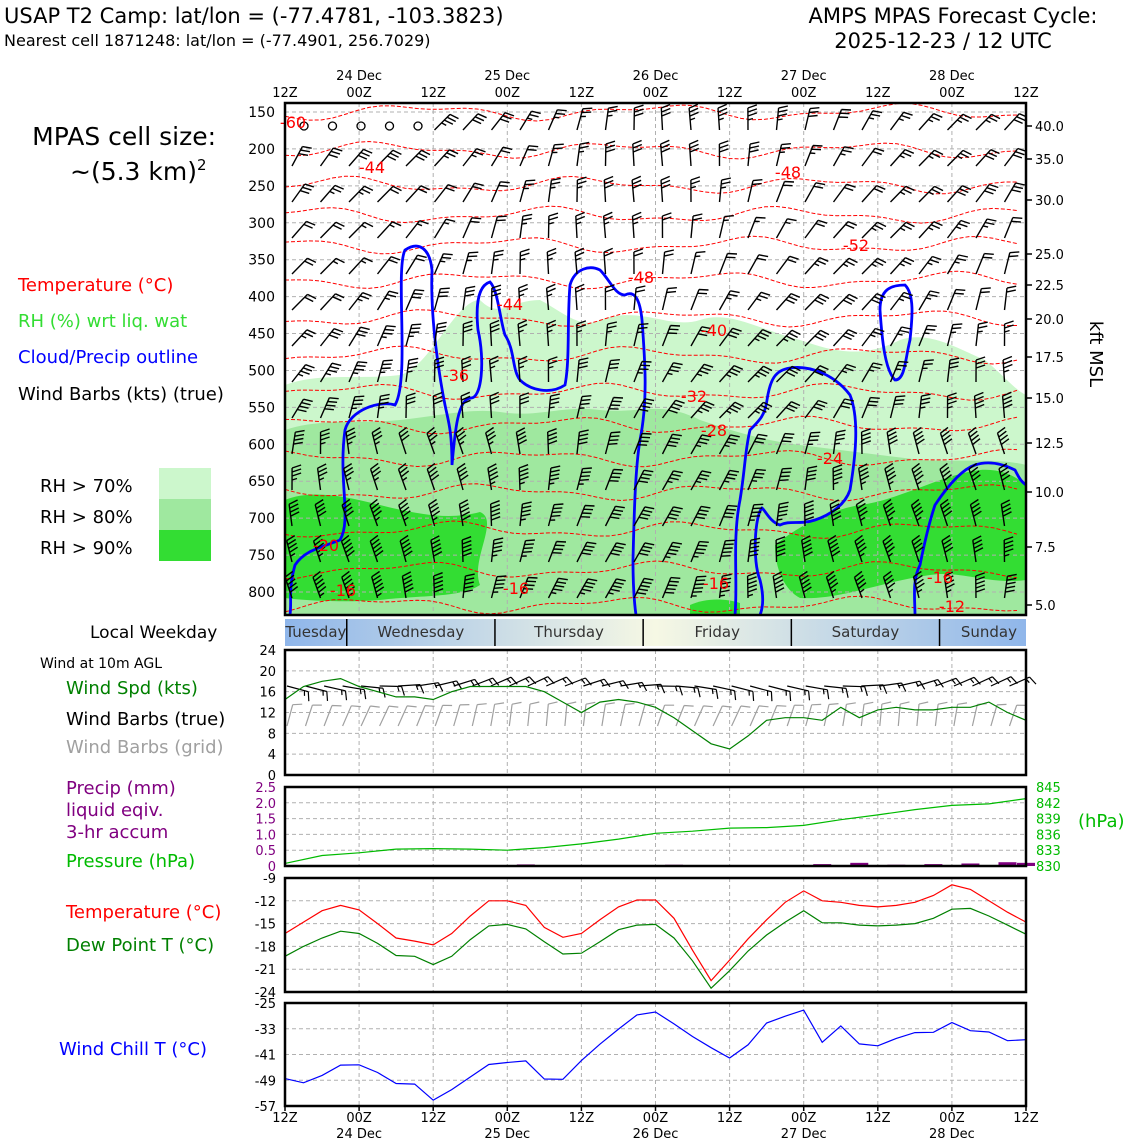  Describe the element at coordinates (133, 1049) in the screenshot. I see `windchill-label: Wind Chill T (°C)` at that location.